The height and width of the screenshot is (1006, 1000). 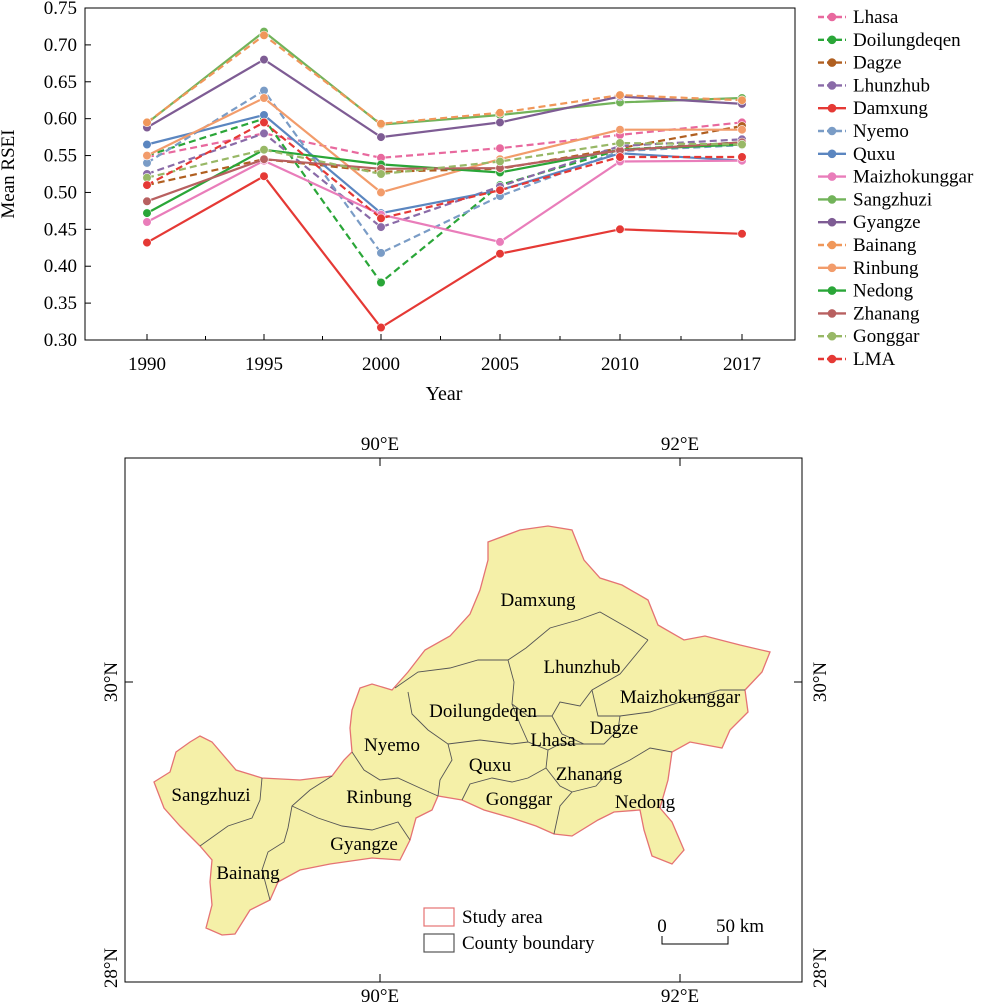 What do you see at coordinates (111, 968) in the screenshot?
I see `lat-label-left-28: 28°N` at bounding box center [111, 968].